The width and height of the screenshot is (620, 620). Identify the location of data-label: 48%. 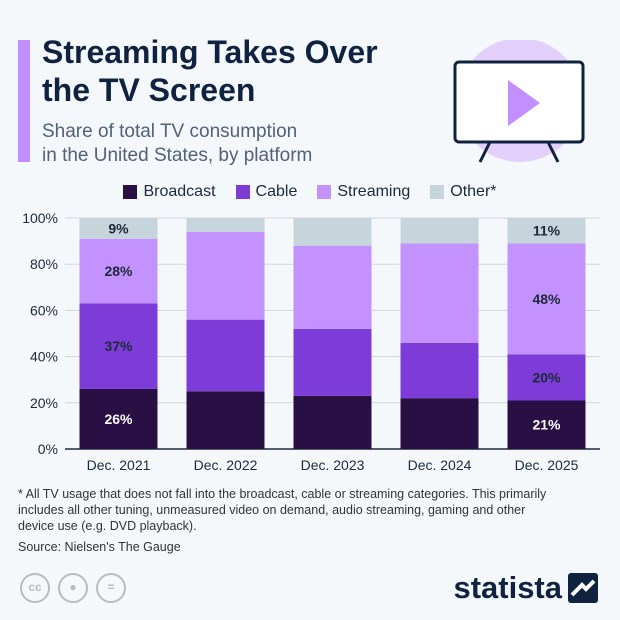
(546, 299).